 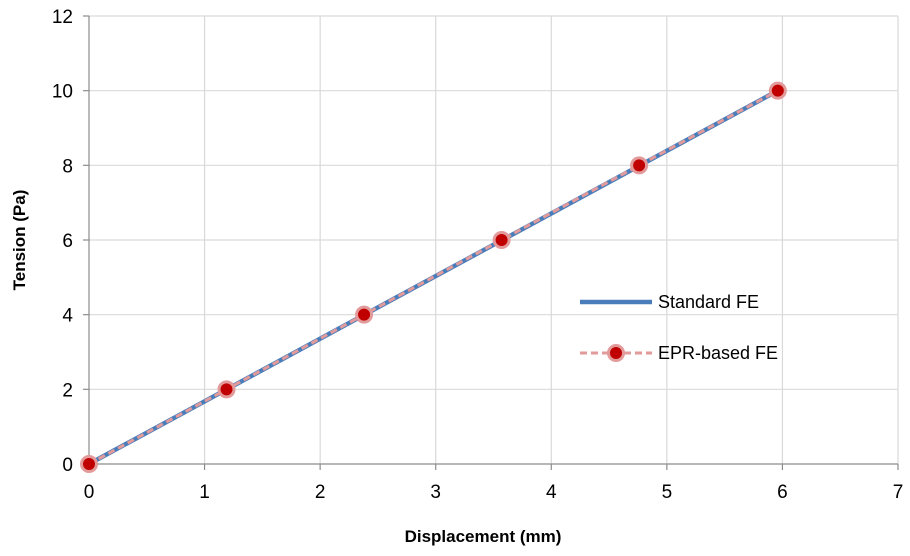 What do you see at coordinates (67, 316) in the screenshot?
I see `y-tick-label-4: 4` at bounding box center [67, 316].